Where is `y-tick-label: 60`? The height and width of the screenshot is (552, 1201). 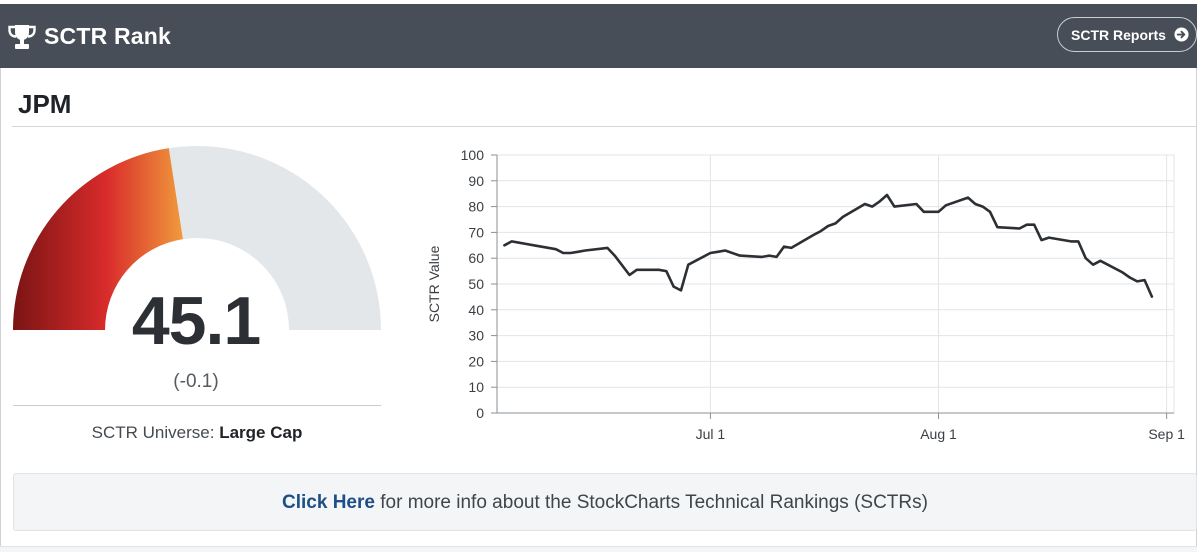 y-tick-label: 60 is located at coordinates (476, 258).